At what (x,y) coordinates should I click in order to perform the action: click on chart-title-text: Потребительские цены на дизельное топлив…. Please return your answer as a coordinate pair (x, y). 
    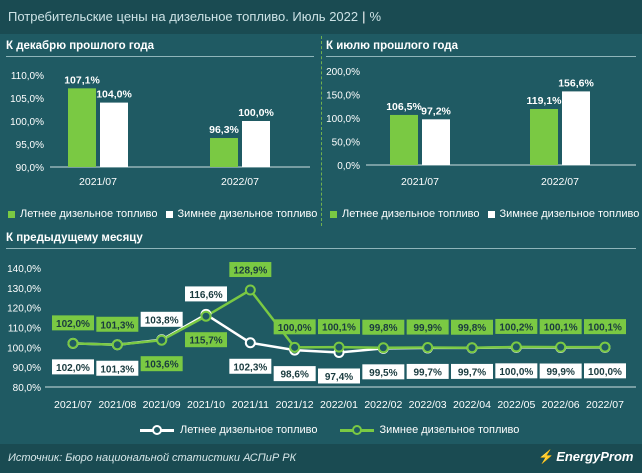
    Looking at the image, I should click on (183, 16).